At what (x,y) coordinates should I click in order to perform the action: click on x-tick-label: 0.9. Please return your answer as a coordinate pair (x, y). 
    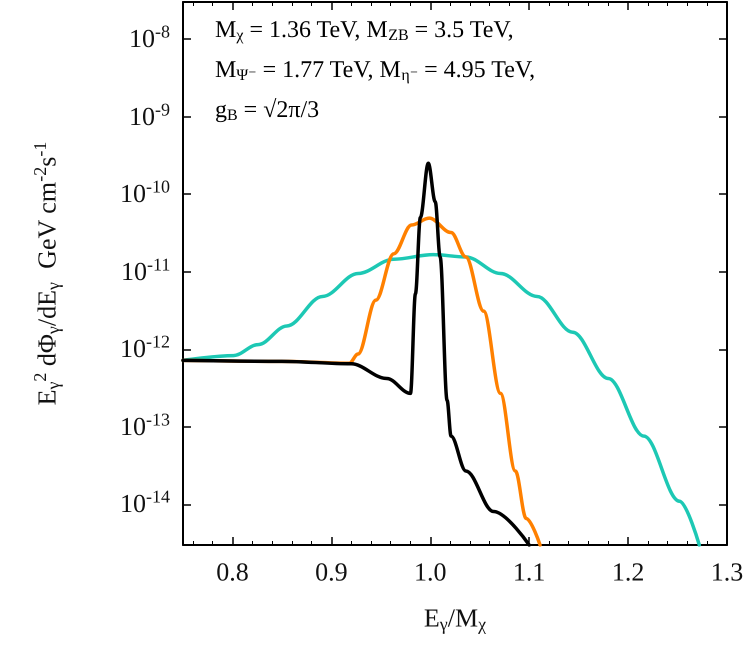
    Looking at the image, I should click on (331, 572).